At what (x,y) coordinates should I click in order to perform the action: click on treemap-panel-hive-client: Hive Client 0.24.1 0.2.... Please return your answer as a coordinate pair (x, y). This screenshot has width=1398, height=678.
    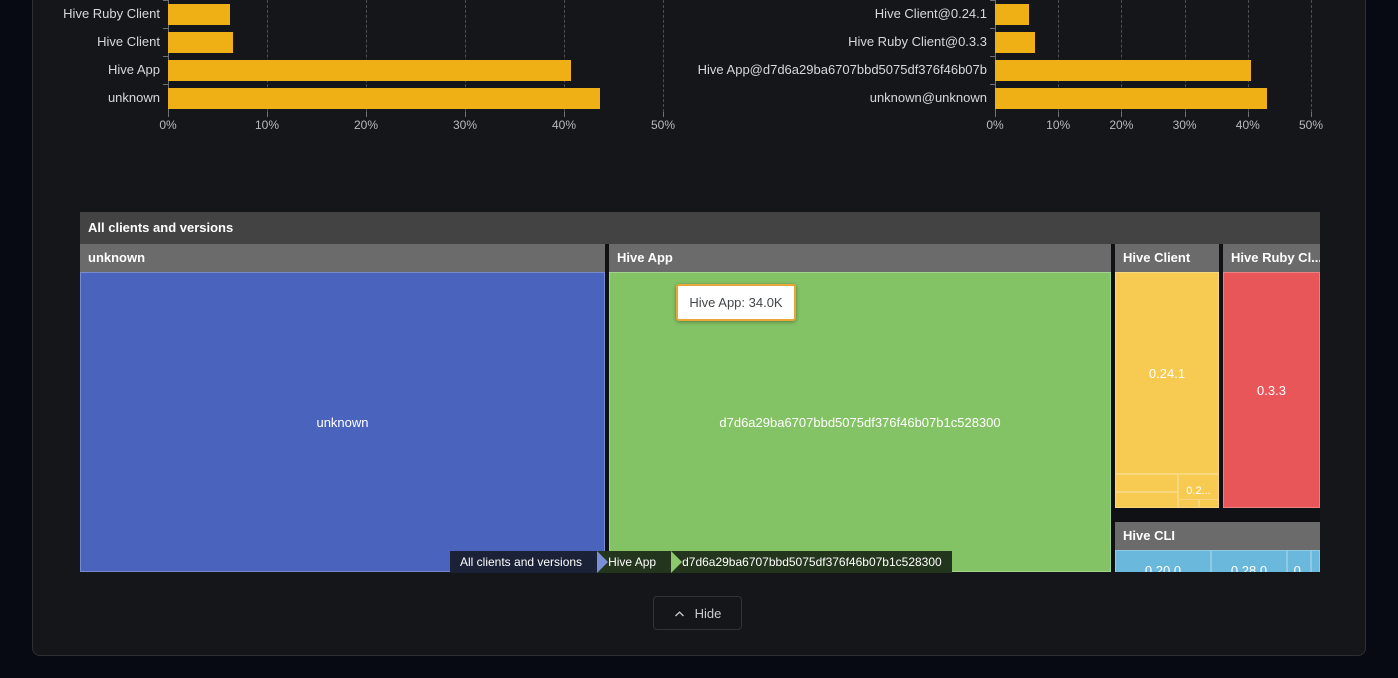
    Looking at the image, I should click on (1167, 376).